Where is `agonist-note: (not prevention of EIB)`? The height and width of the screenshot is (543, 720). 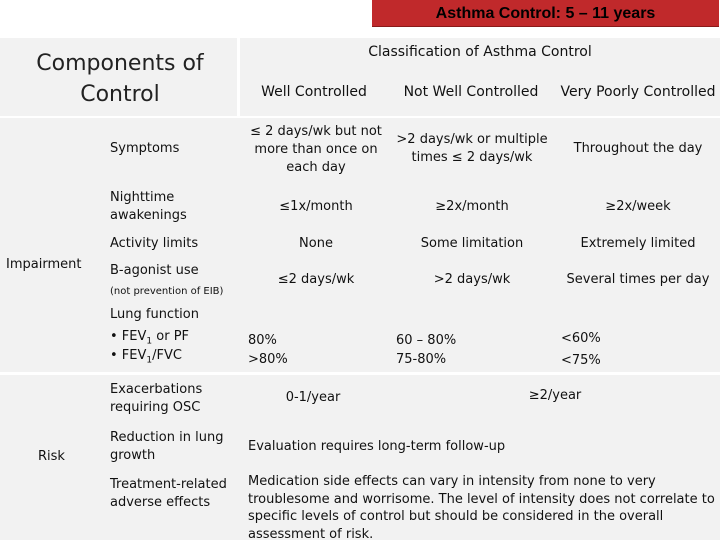
agonist-note: (not prevention of EIB) is located at coordinates (167, 291).